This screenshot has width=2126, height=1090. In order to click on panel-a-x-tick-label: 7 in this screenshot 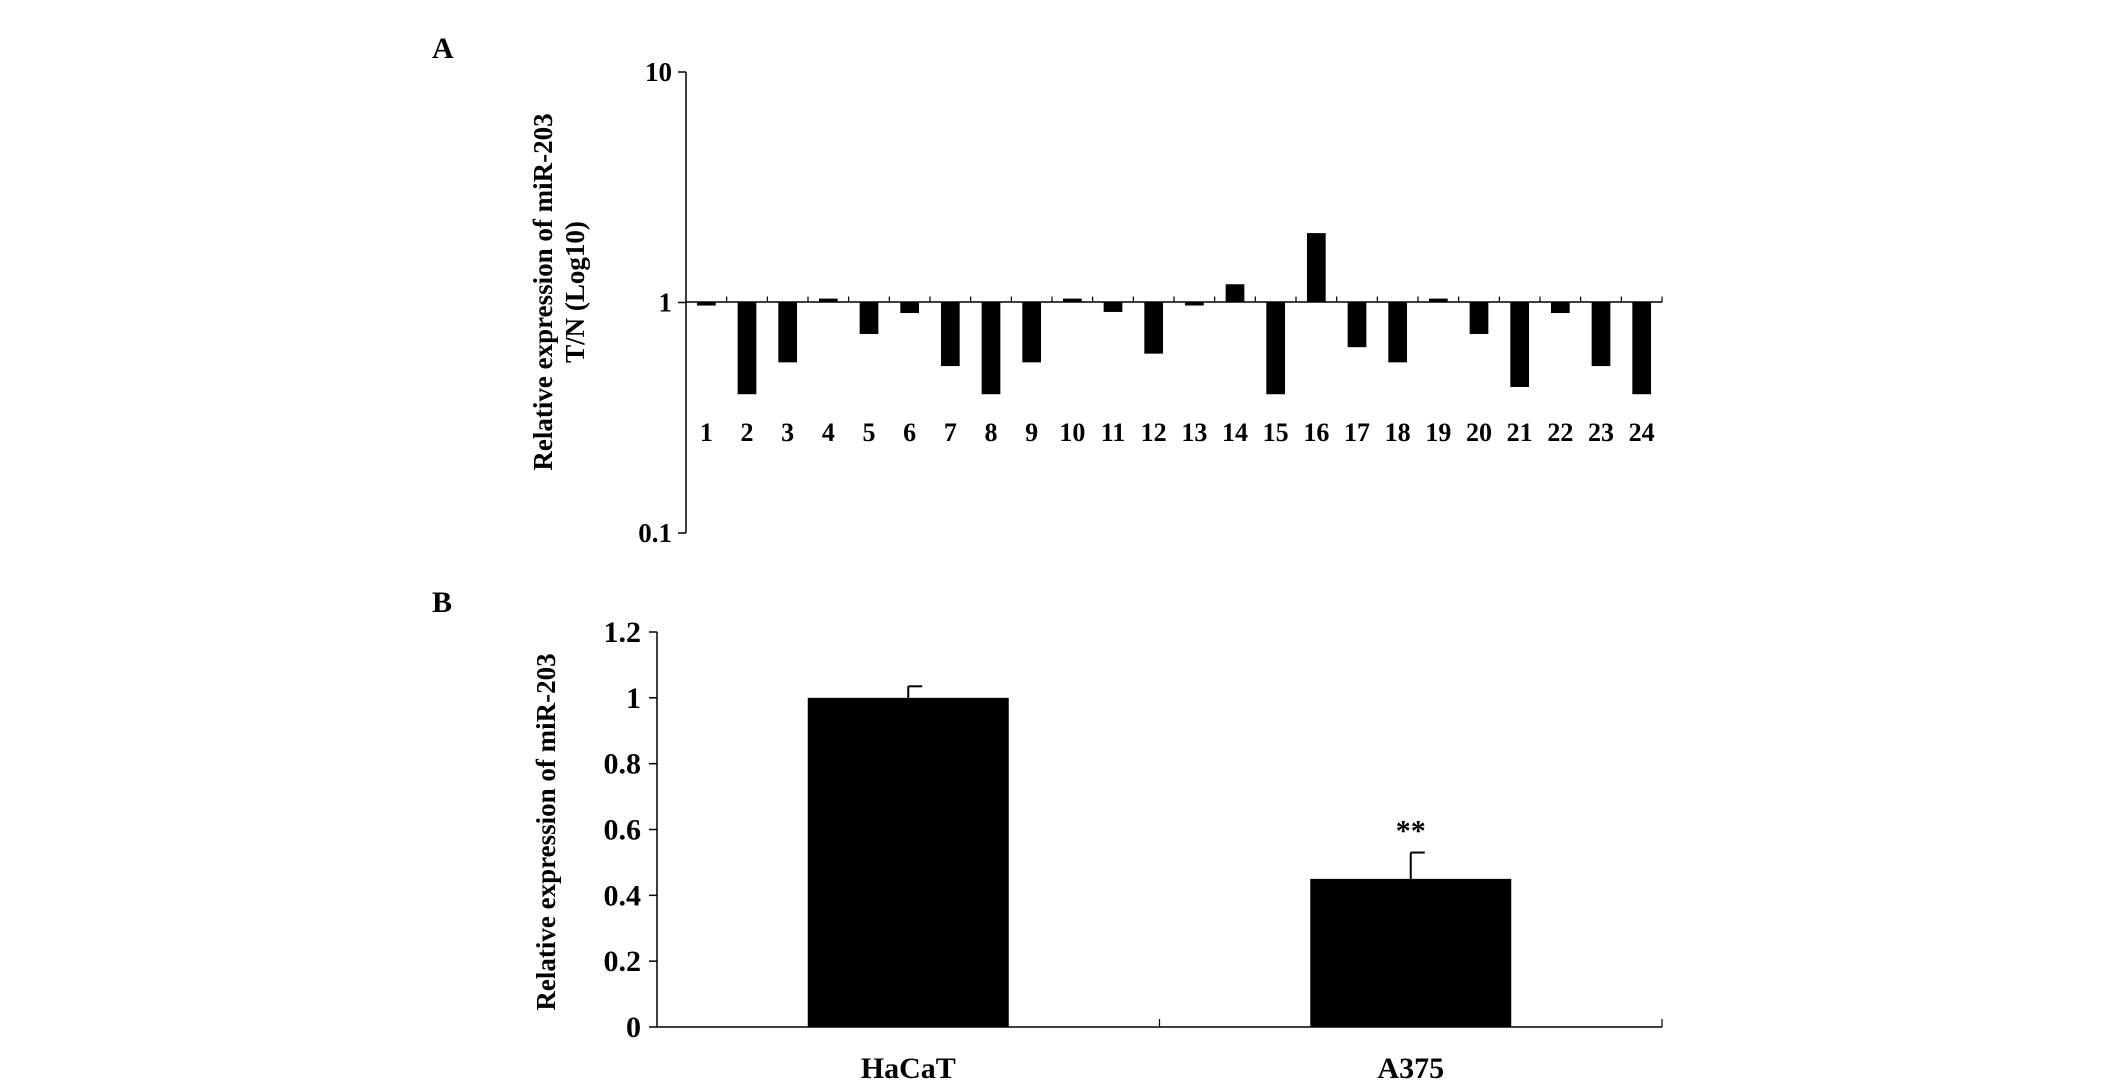, I will do `click(950, 432)`.